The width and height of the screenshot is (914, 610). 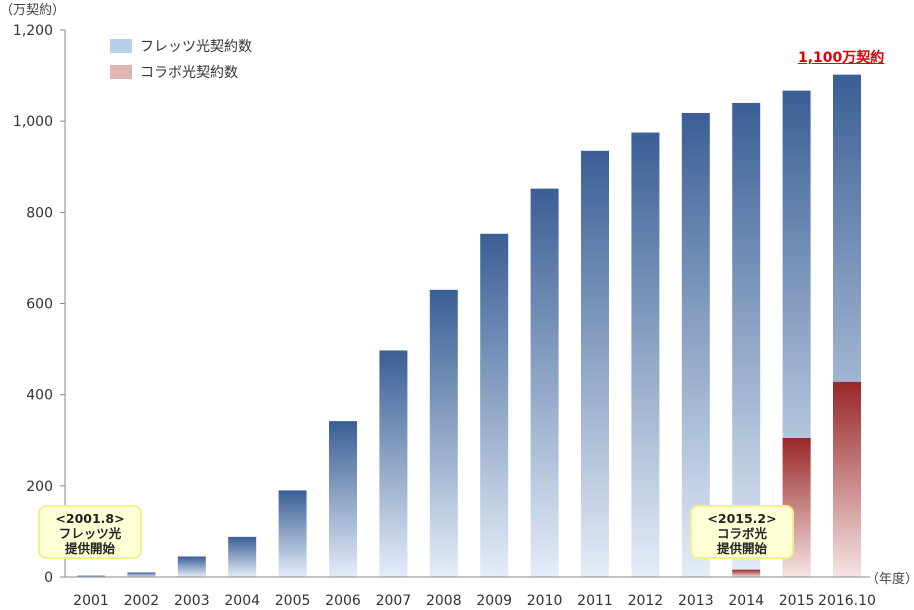 What do you see at coordinates (39, 487) in the screenshot?
I see `y-tick-label: 200` at bounding box center [39, 487].